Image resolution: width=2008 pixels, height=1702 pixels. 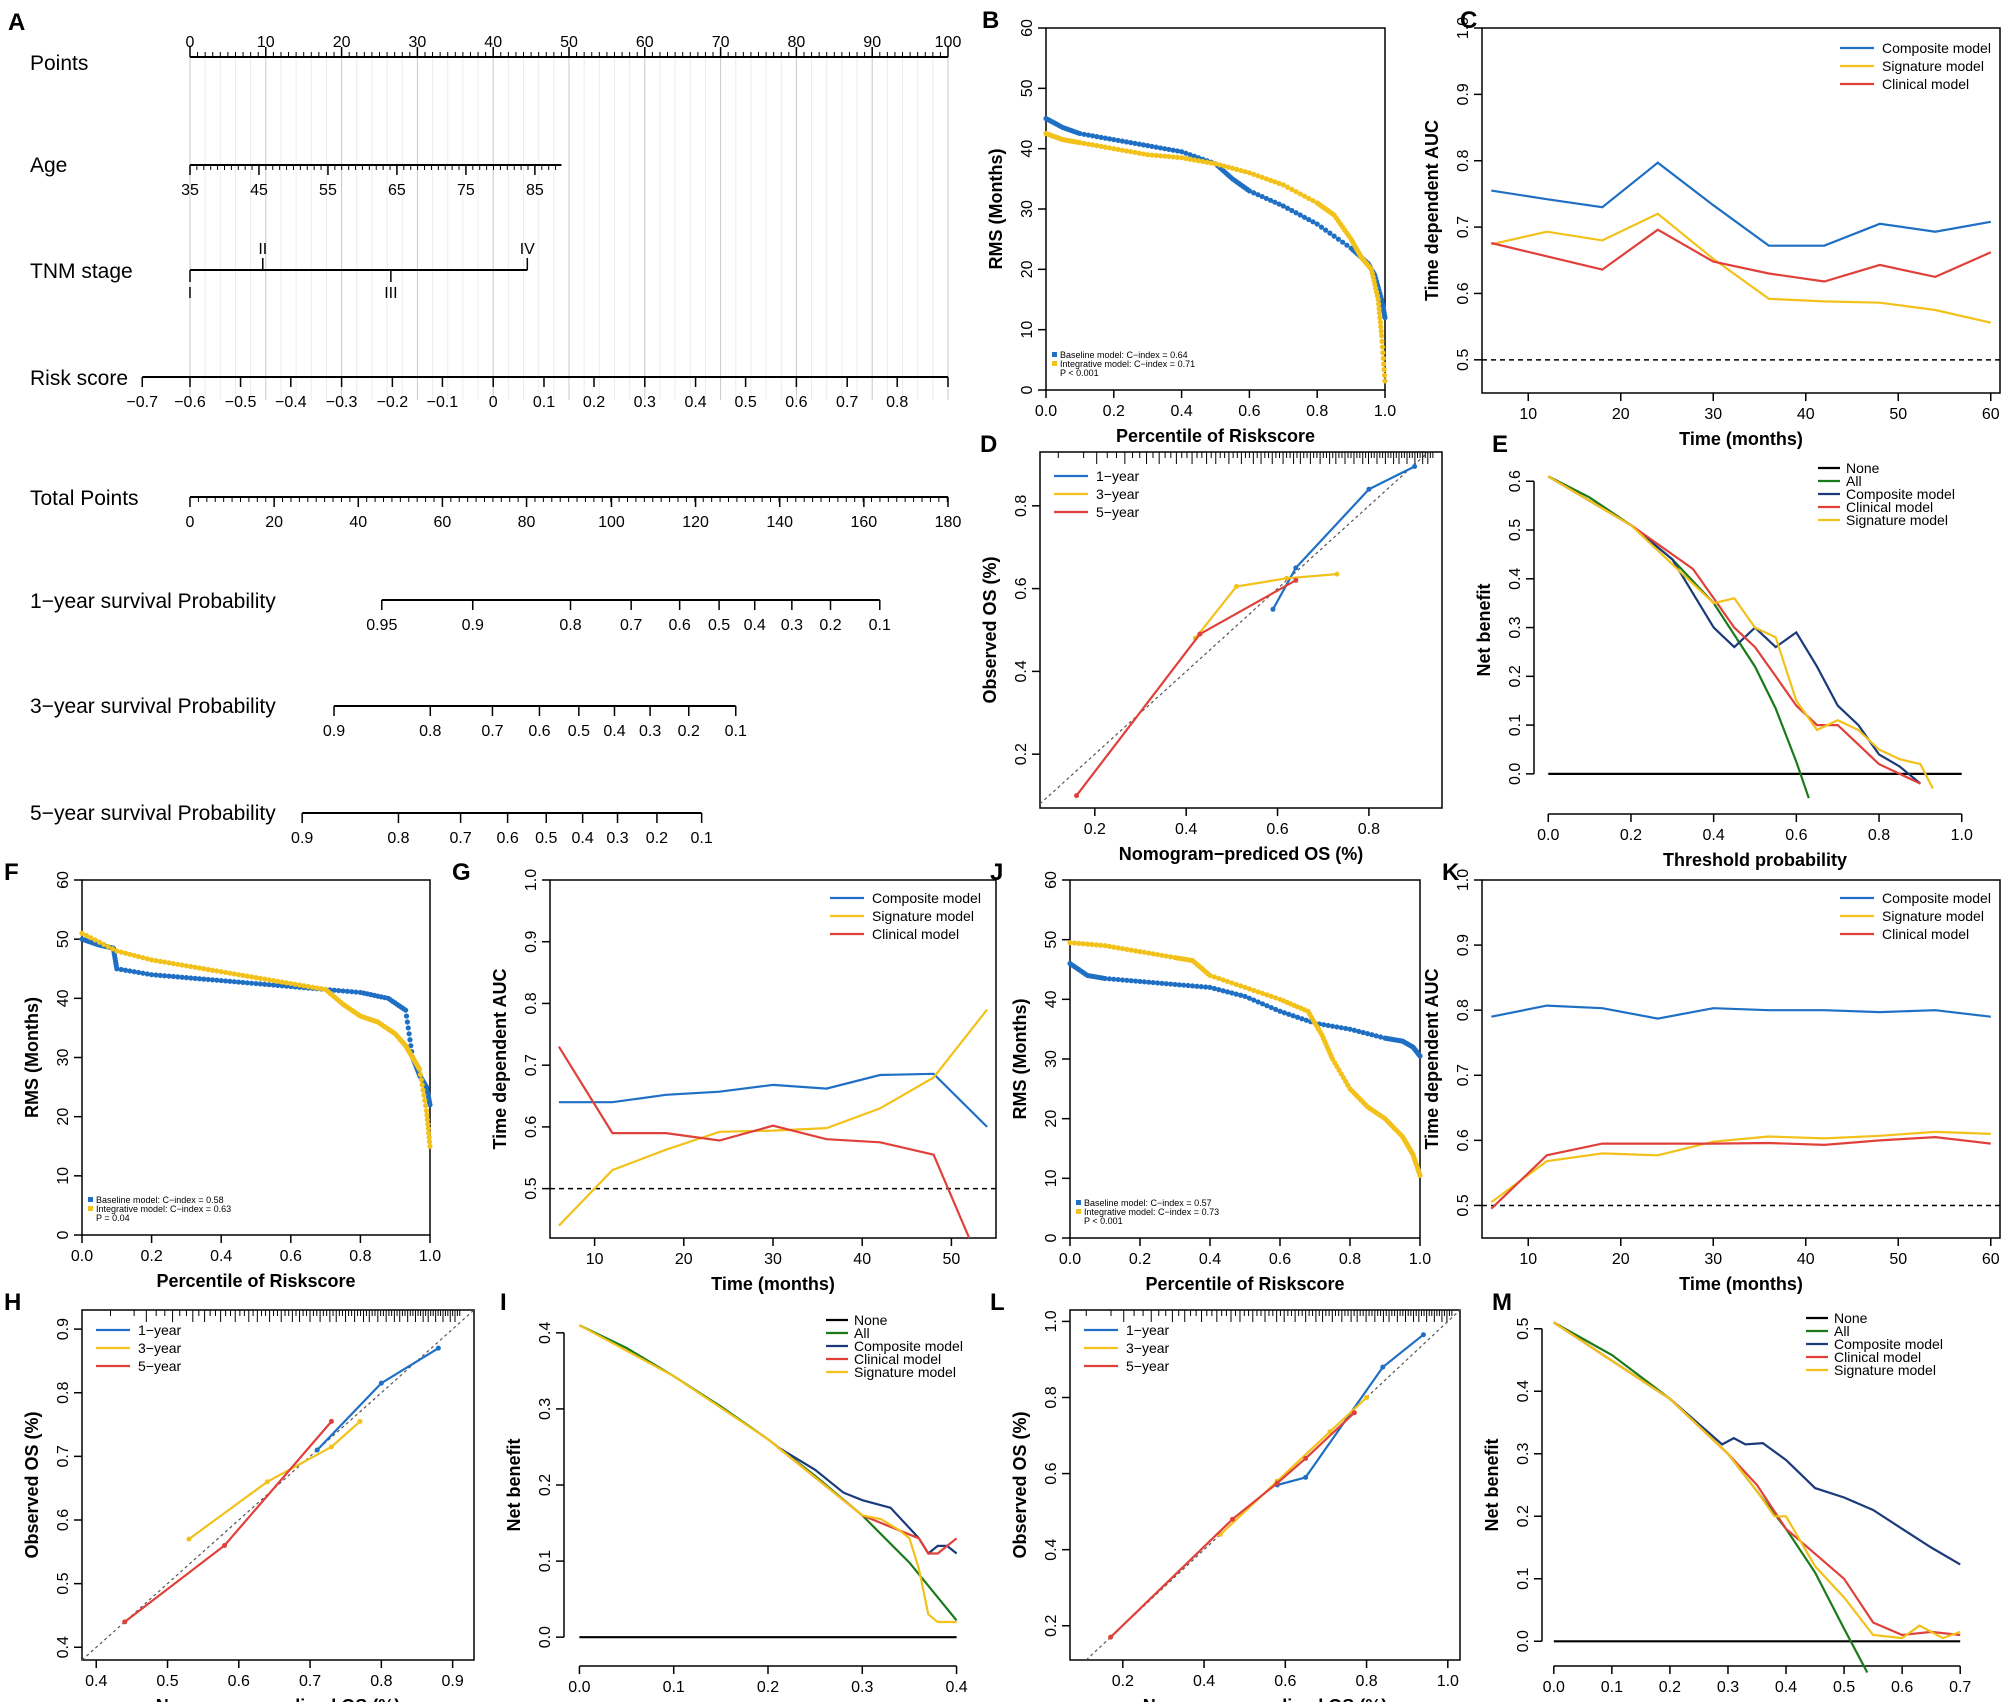 I want to click on y-tick-label: 1.0, so click(x=531, y=880).